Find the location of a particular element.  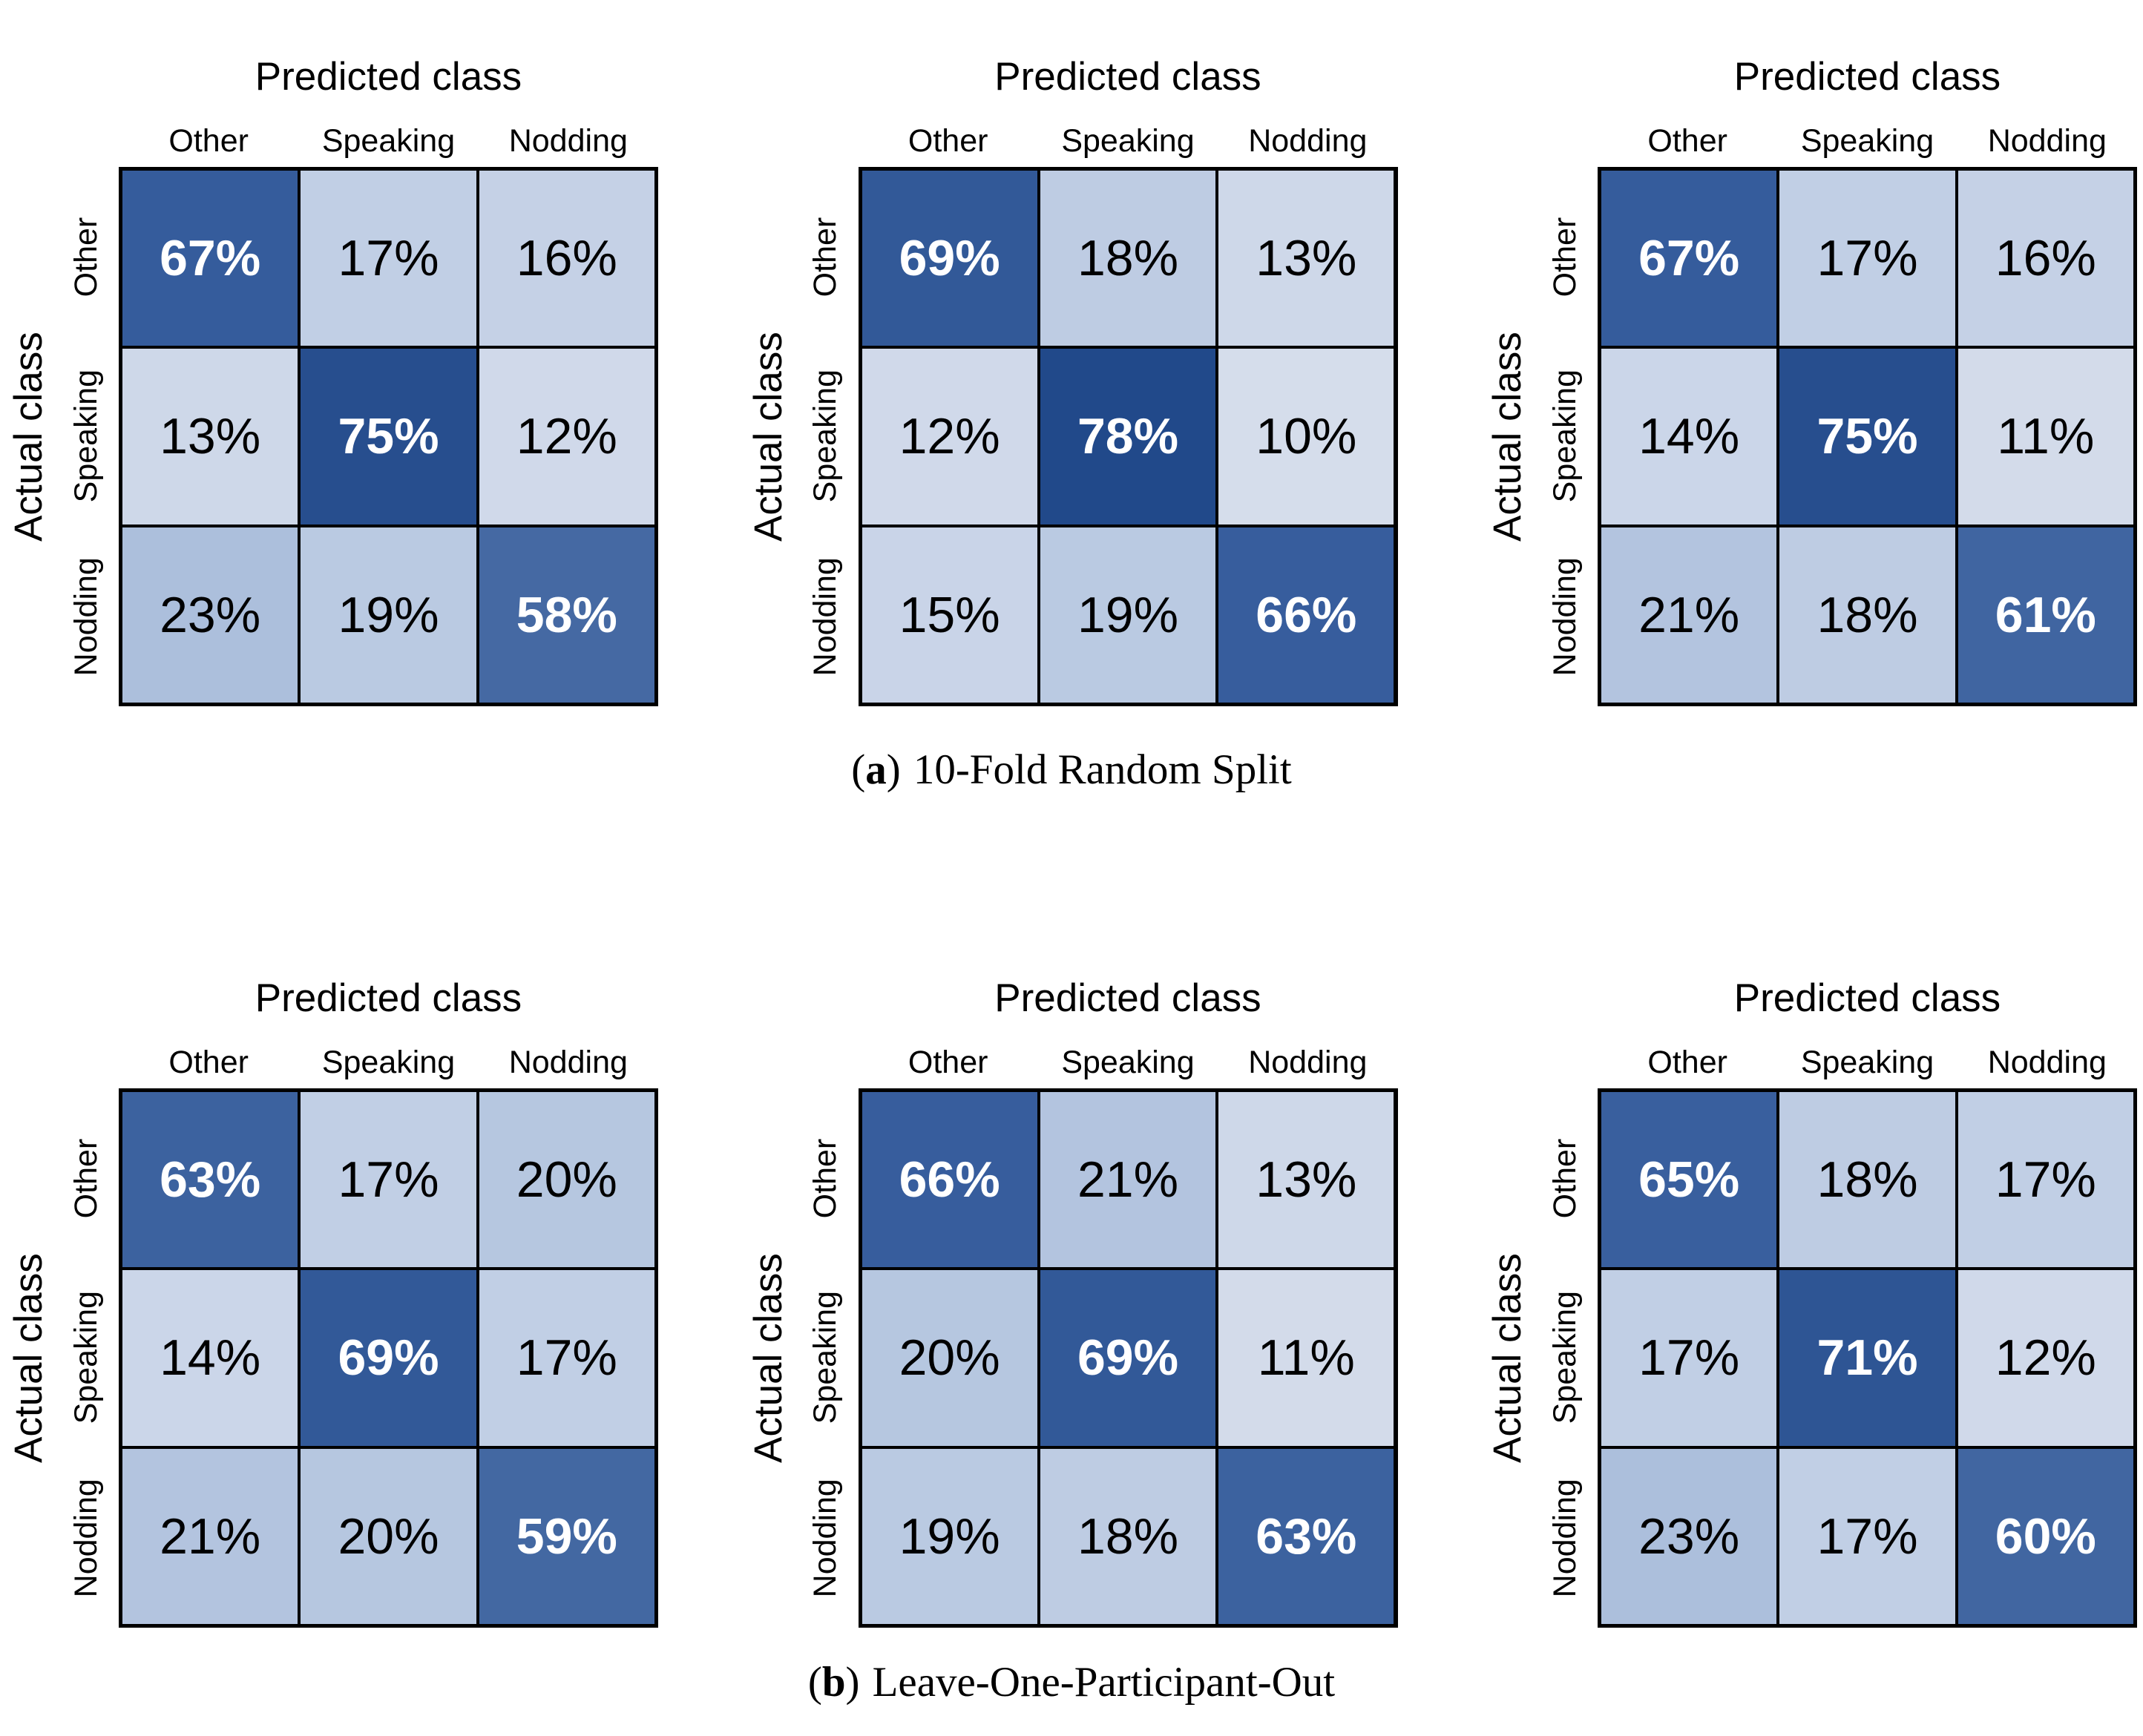

matrix-cell: 20% is located at coordinates (389, 1536).